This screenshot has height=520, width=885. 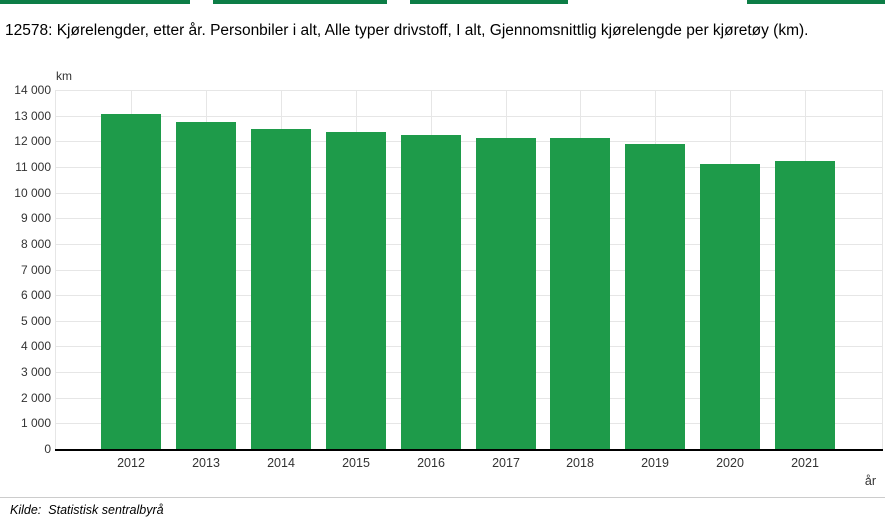 What do you see at coordinates (55, 269) in the screenshot?
I see `plot-border-left` at bounding box center [55, 269].